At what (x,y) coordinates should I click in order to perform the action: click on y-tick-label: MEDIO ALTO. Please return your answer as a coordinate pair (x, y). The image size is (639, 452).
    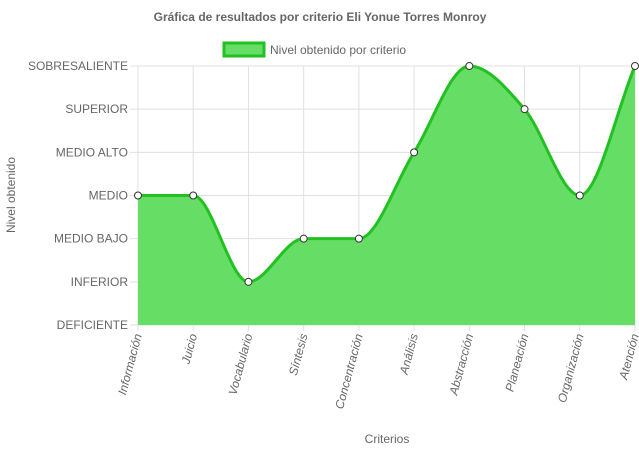
    Looking at the image, I should click on (92, 152).